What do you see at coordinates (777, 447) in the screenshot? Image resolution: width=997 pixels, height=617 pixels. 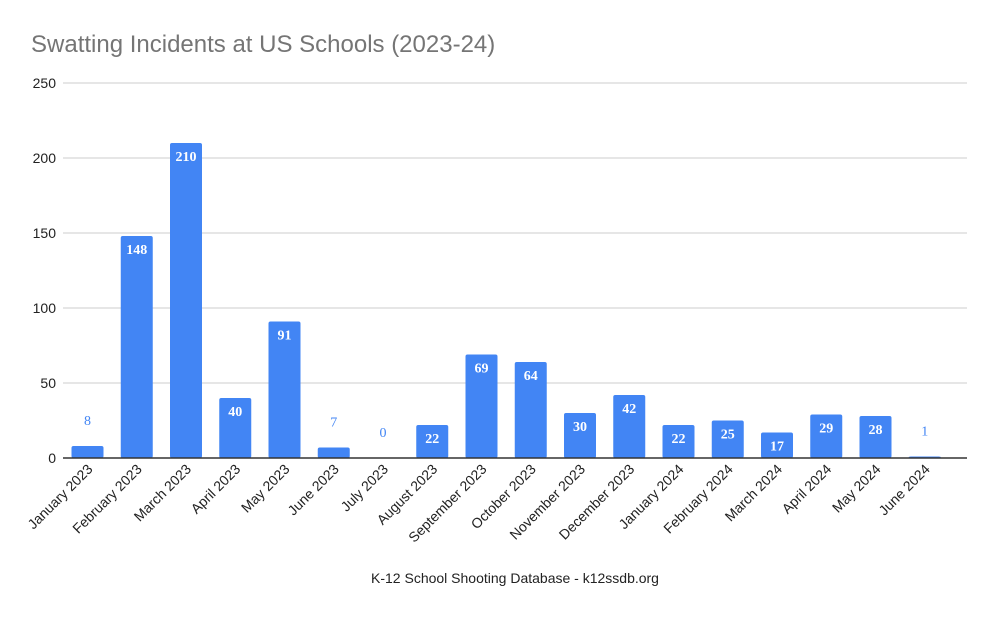 I see `data-label: 17` at bounding box center [777, 447].